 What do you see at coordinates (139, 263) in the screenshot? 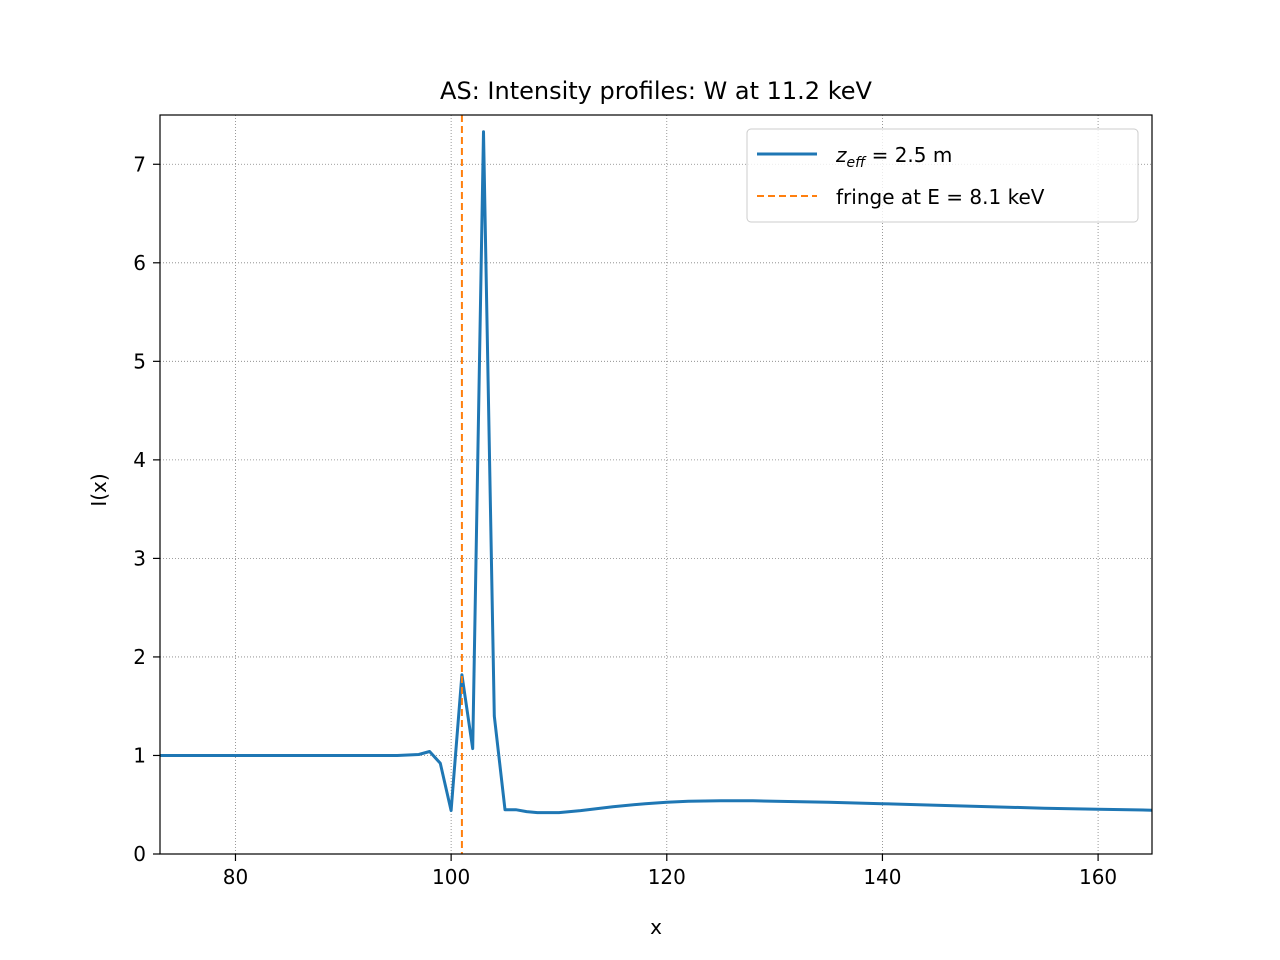
I see `y-tick-label: 6` at bounding box center [139, 263].